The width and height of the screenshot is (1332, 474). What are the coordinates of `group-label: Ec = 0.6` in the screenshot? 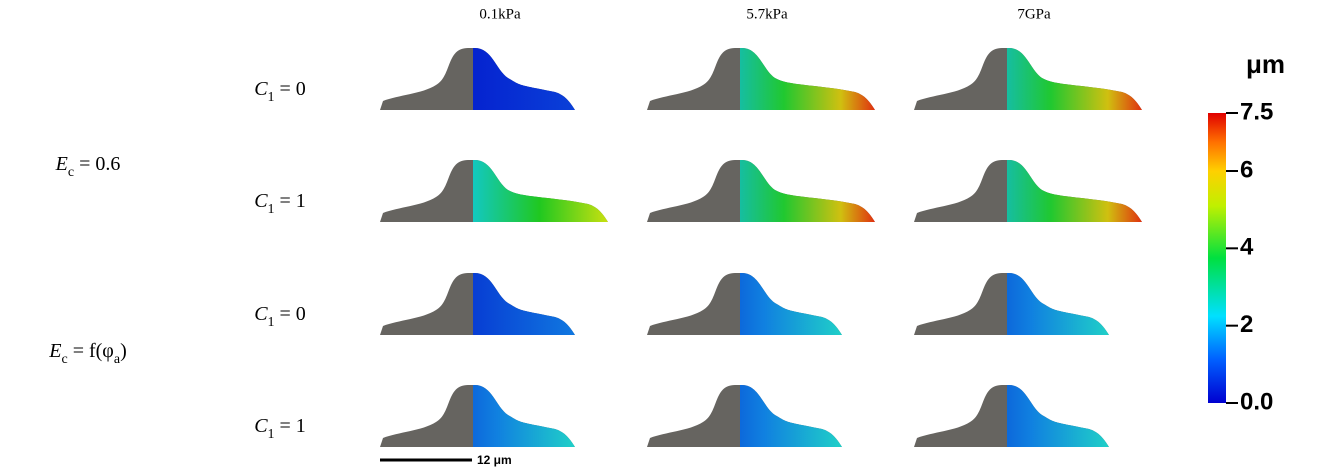 It's located at (88, 166).